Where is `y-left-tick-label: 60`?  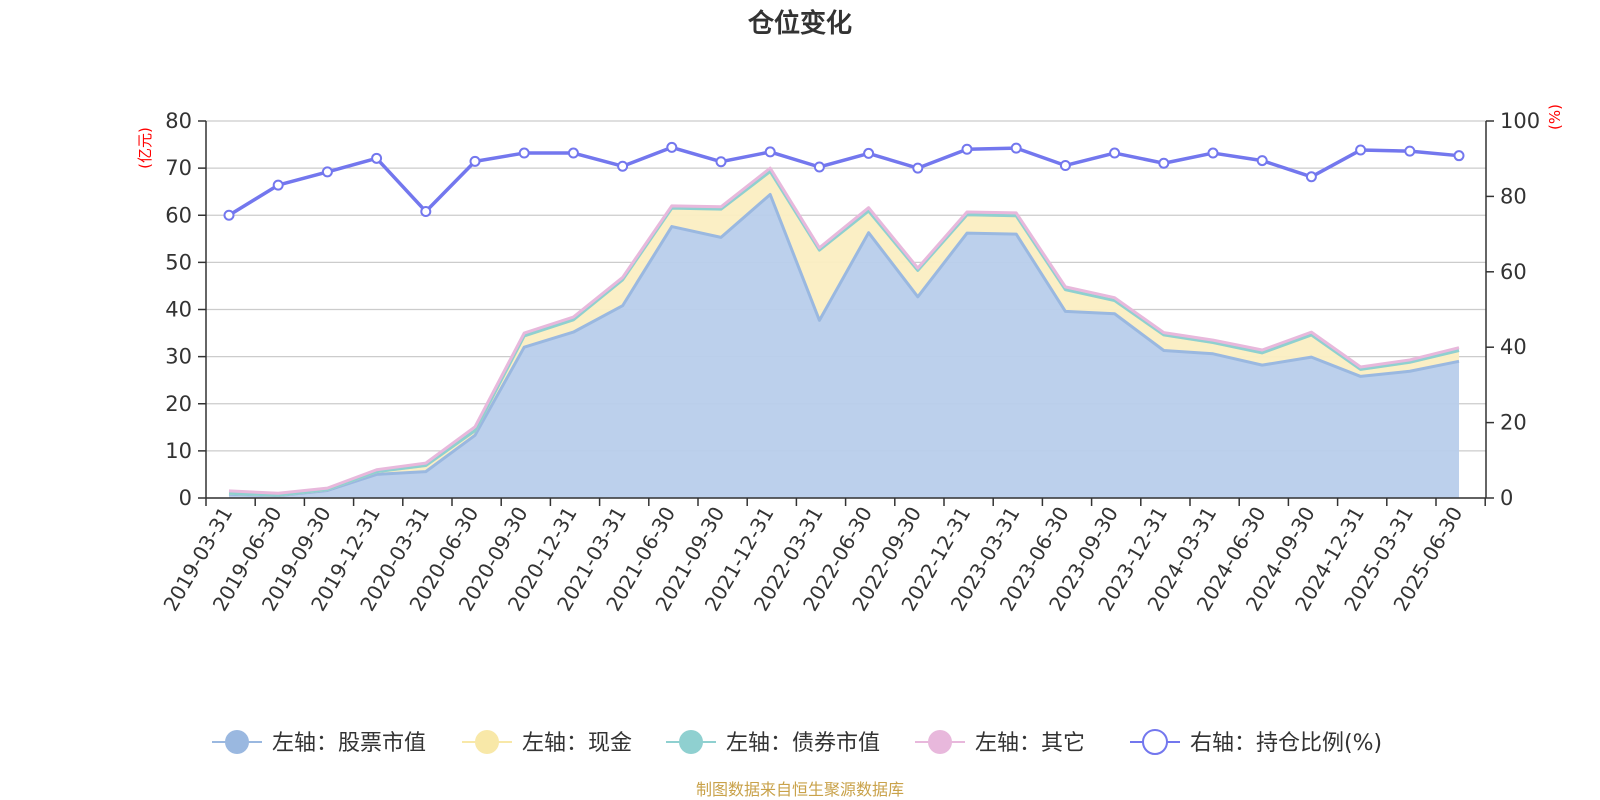 y-left-tick-label: 60 is located at coordinates (178, 215).